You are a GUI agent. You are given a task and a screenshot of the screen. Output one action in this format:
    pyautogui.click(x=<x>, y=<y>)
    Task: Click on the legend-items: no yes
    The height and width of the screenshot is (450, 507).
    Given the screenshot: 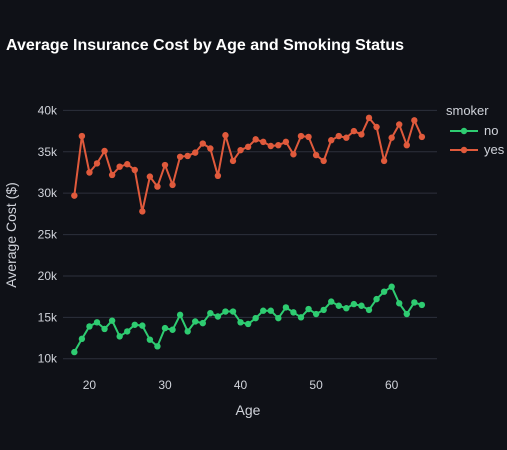 What is the action you would take?
    pyautogui.click(x=477, y=140)
    